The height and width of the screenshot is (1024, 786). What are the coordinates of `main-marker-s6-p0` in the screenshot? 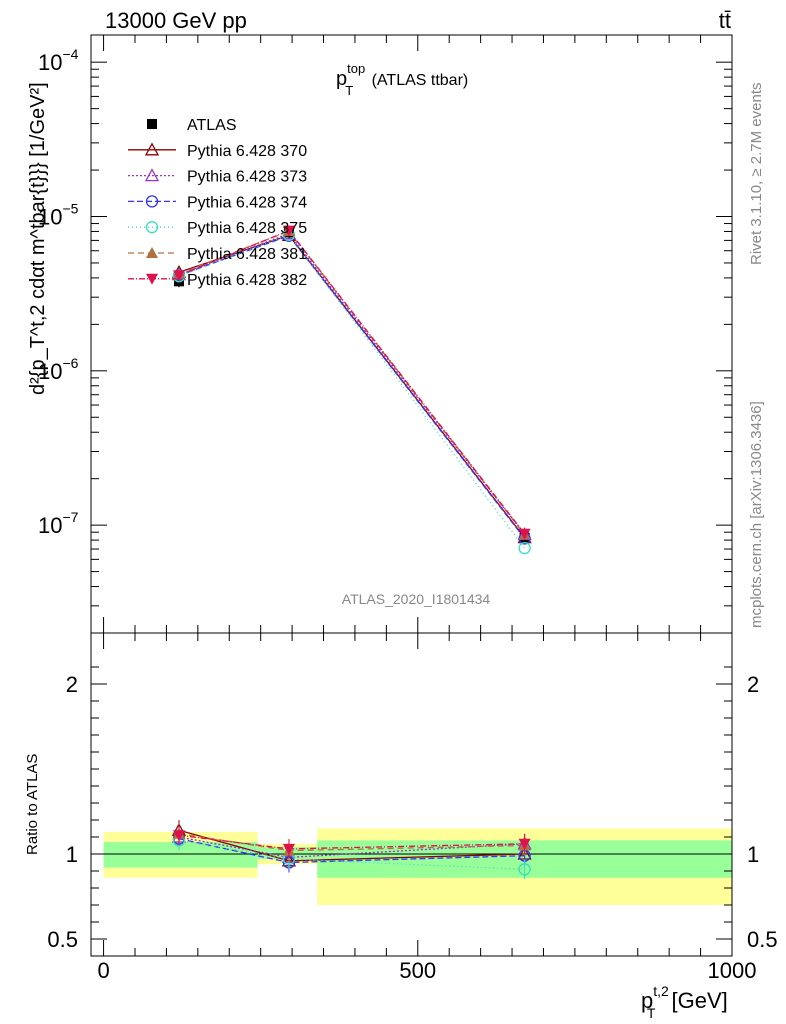 It's located at (178, 276).